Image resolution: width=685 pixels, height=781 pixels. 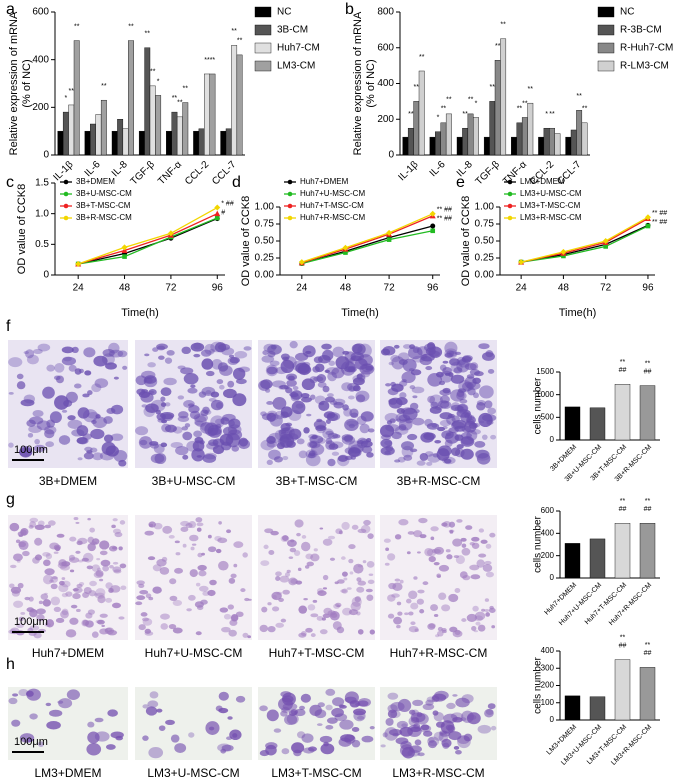 What do you see at coordinates (485, 224) in the screenshot?
I see `y-tick-label: 0.75` at bounding box center [485, 224].